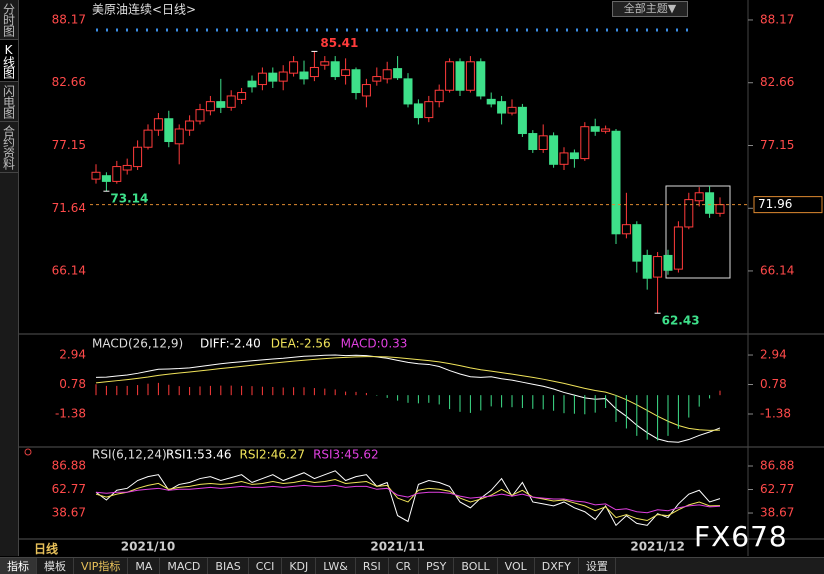 The width and height of the screenshot is (824, 574). What do you see at coordinates (69, 270) in the screenshot?
I see `y-tick-label: 66.14` at bounding box center [69, 270].